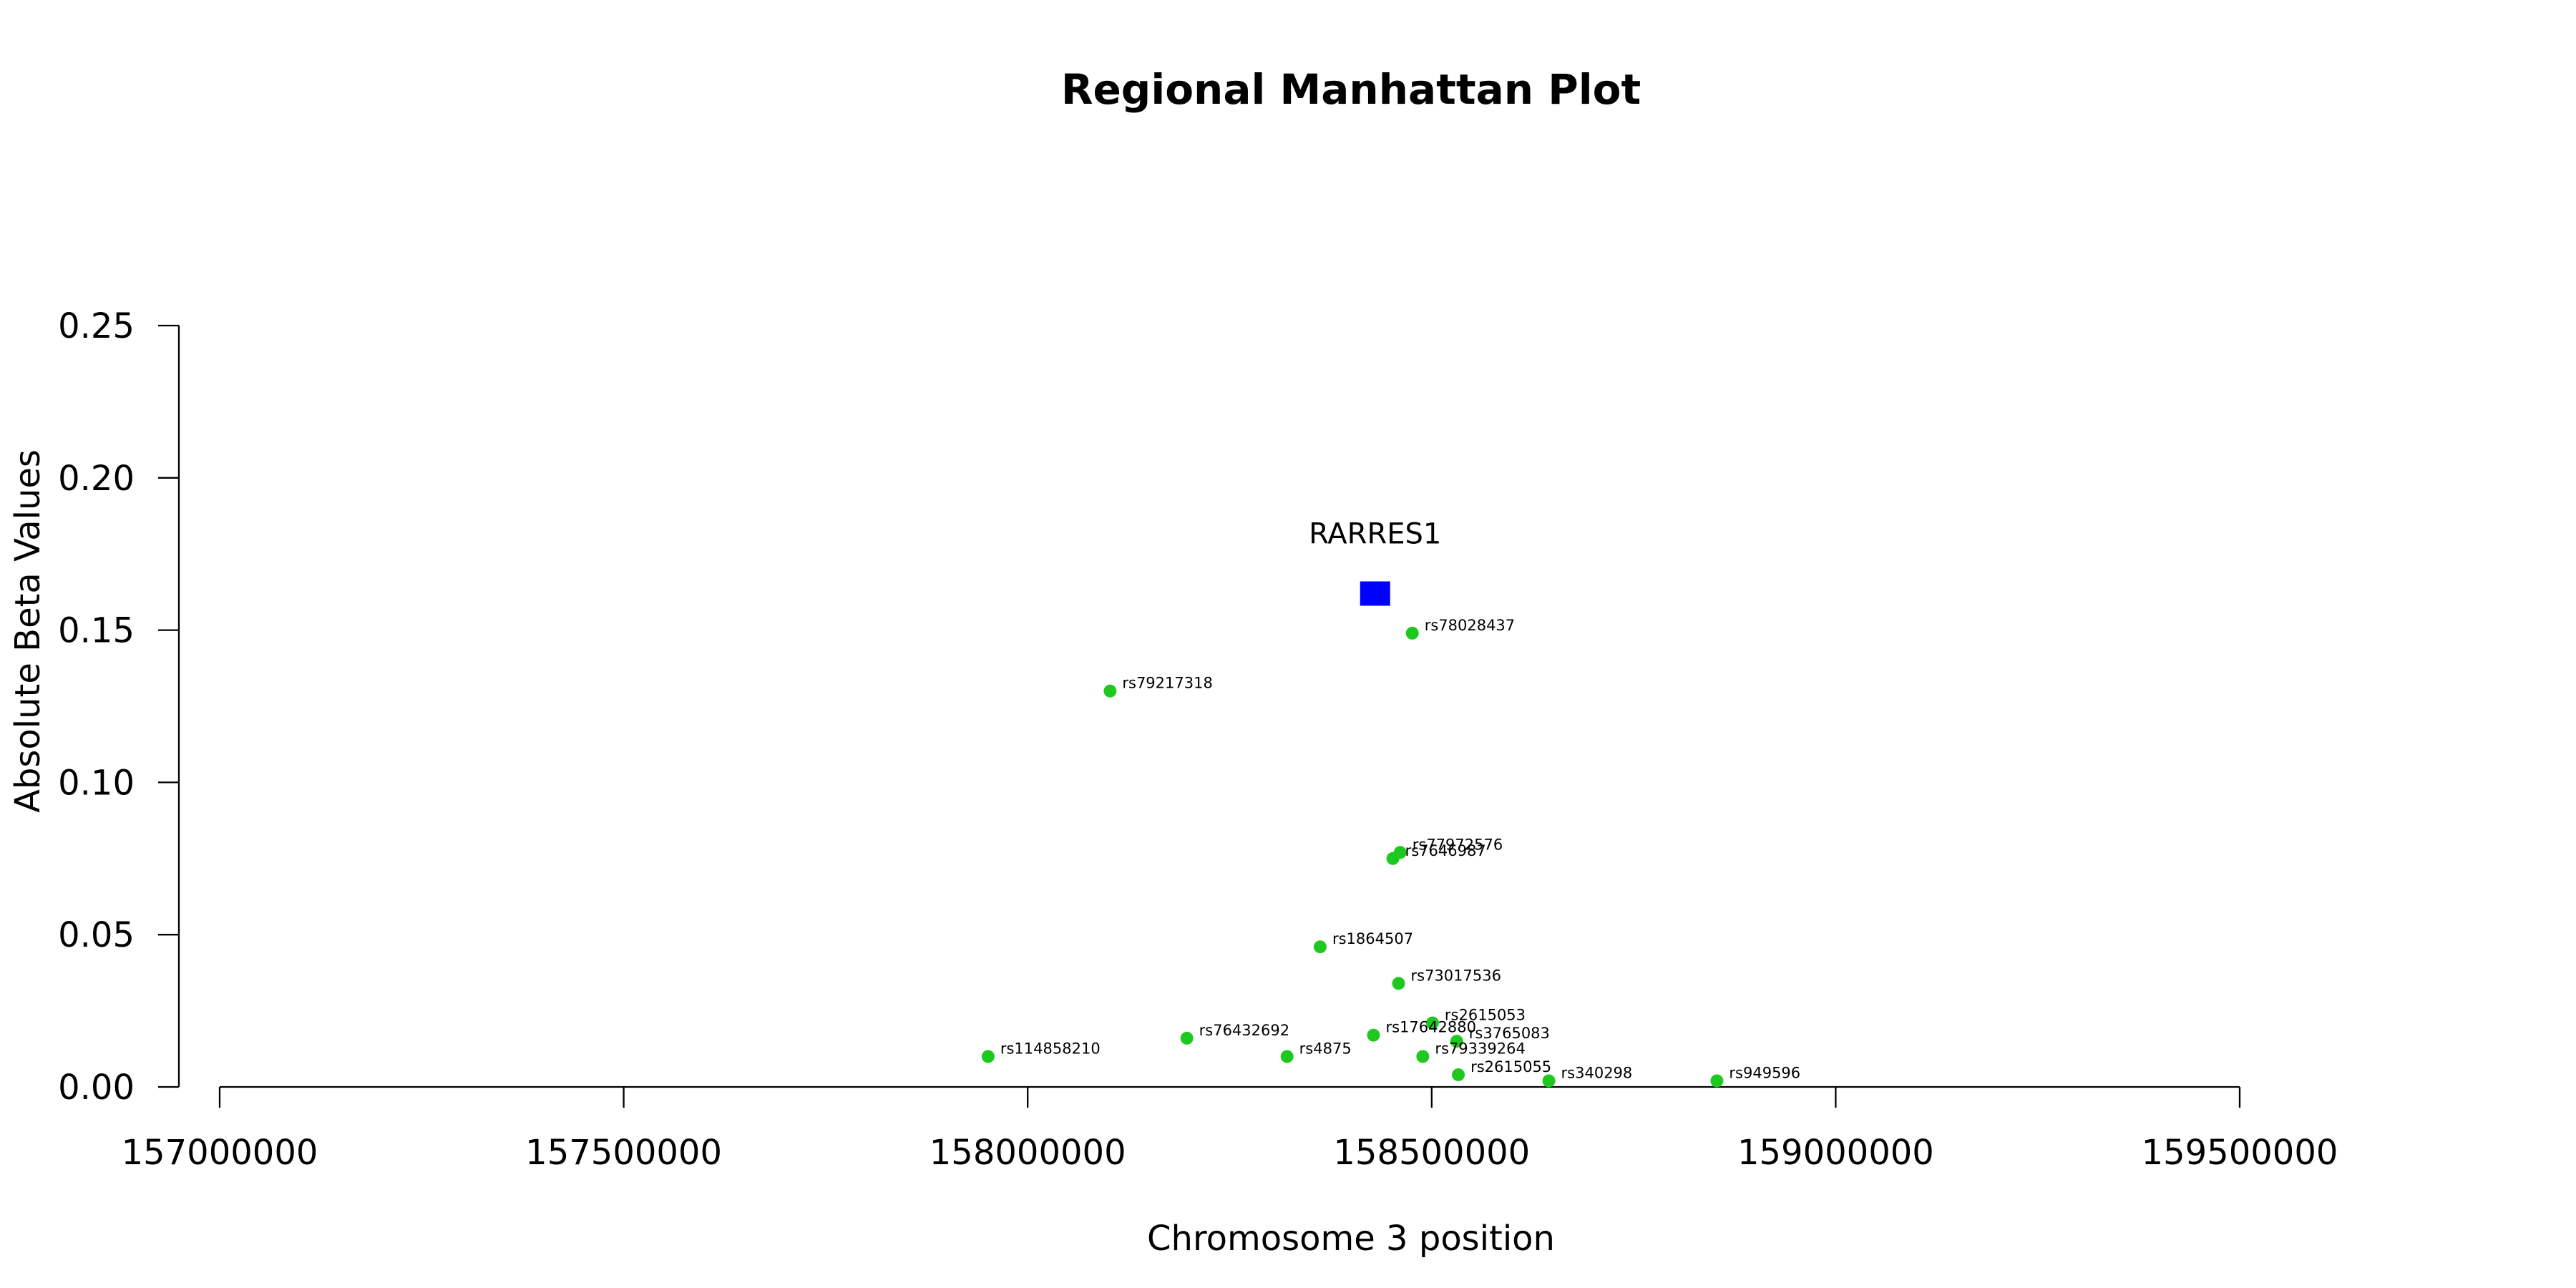 This screenshot has width=2576, height=1288. I want to click on x-tick-label: 158500000, so click(1431, 1153).